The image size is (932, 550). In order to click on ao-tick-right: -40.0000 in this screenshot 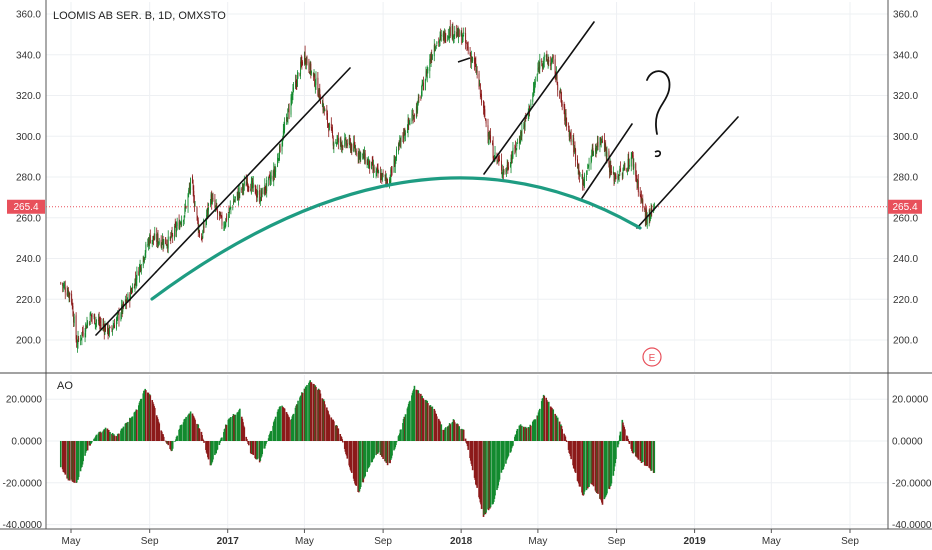, I will do `click(912, 525)`.